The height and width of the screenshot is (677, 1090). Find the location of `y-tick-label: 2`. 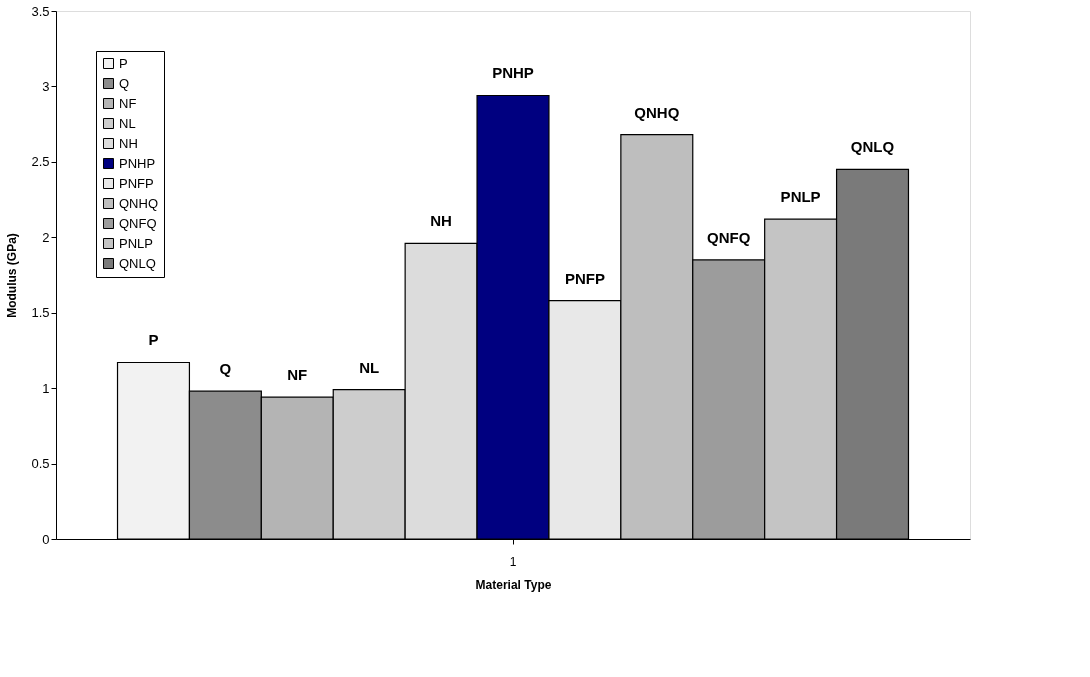

y-tick-label: 2 is located at coordinates (46, 237).